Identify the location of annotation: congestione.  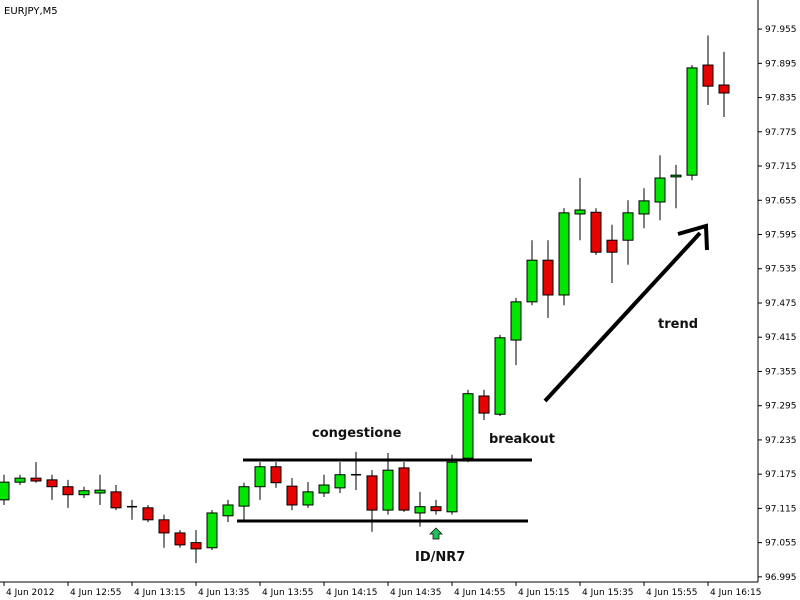
(357, 433).